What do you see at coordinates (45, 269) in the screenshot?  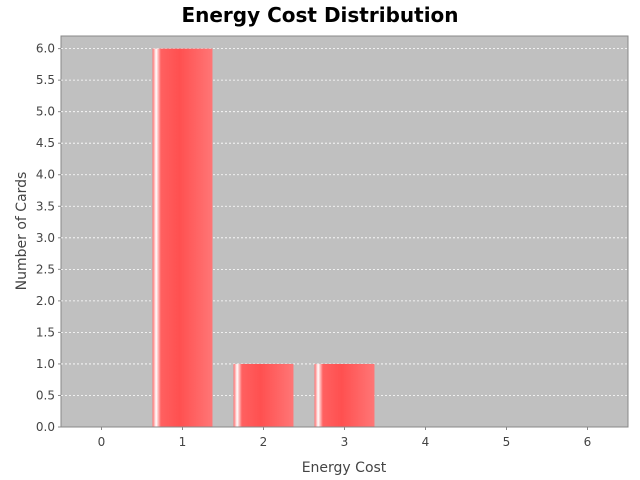 I see `y-tick-label: 2.5` at bounding box center [45, 269].